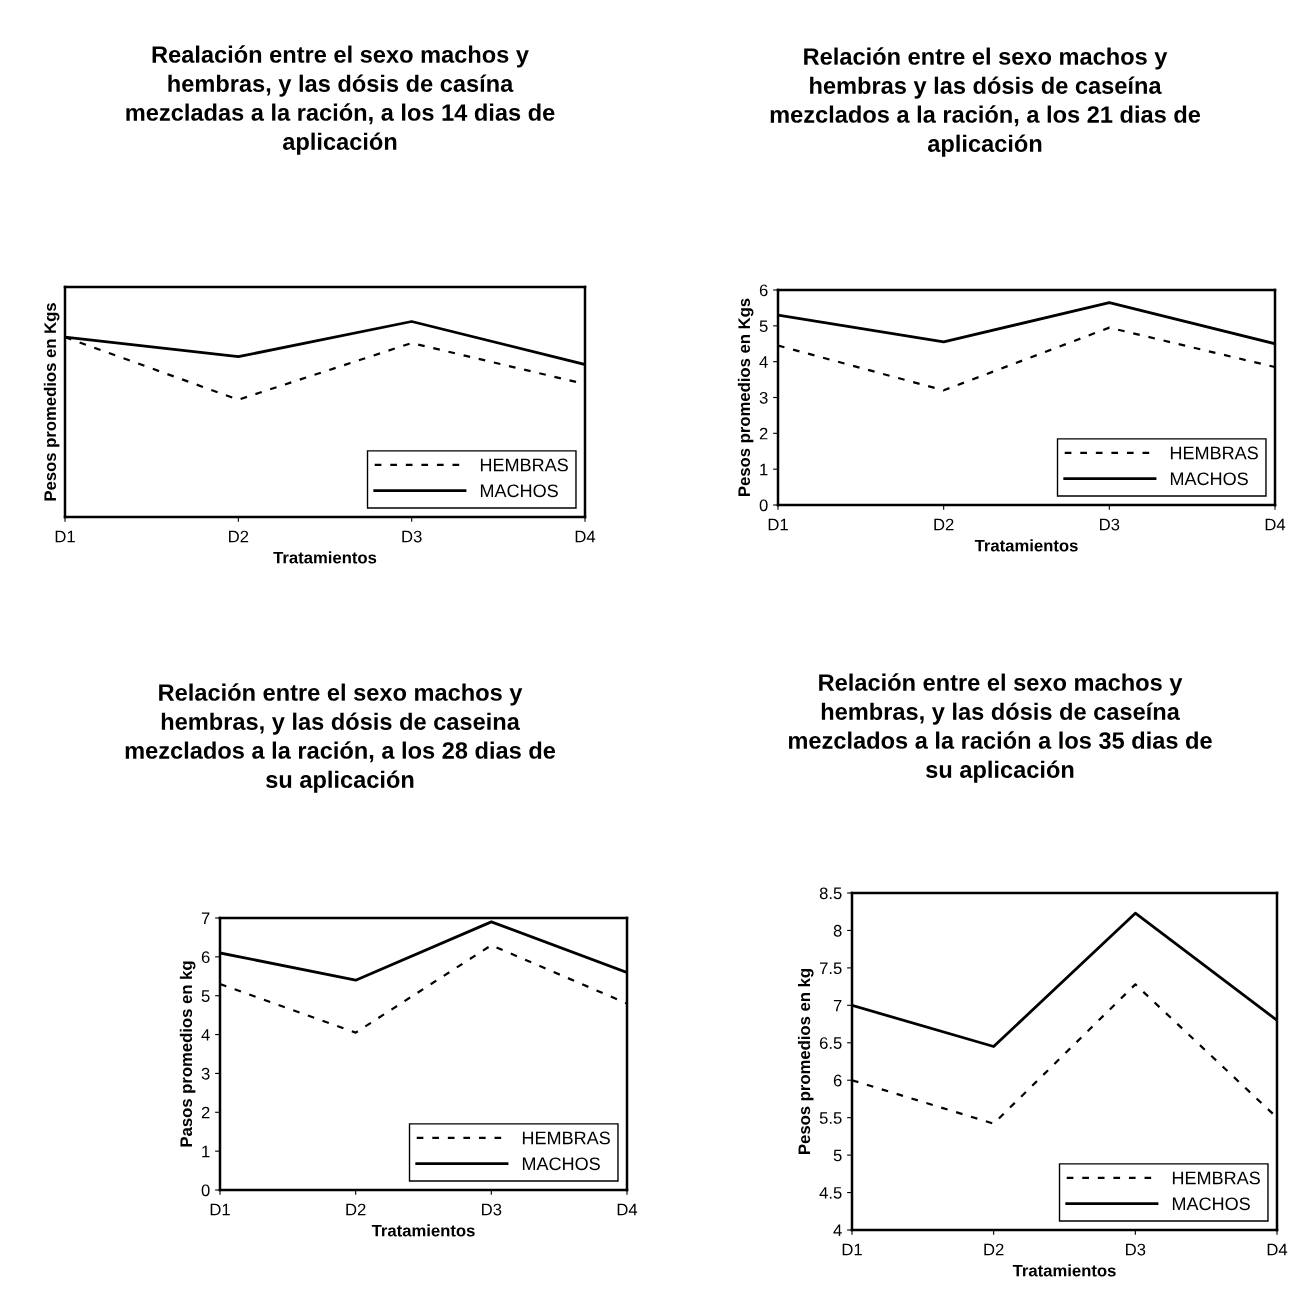 The width and height of the screenshot is (1314, 1304). Describe the element at coordinates (830, 1118) in the screenshot. I see `y-tick-label: 5.5` at that location.